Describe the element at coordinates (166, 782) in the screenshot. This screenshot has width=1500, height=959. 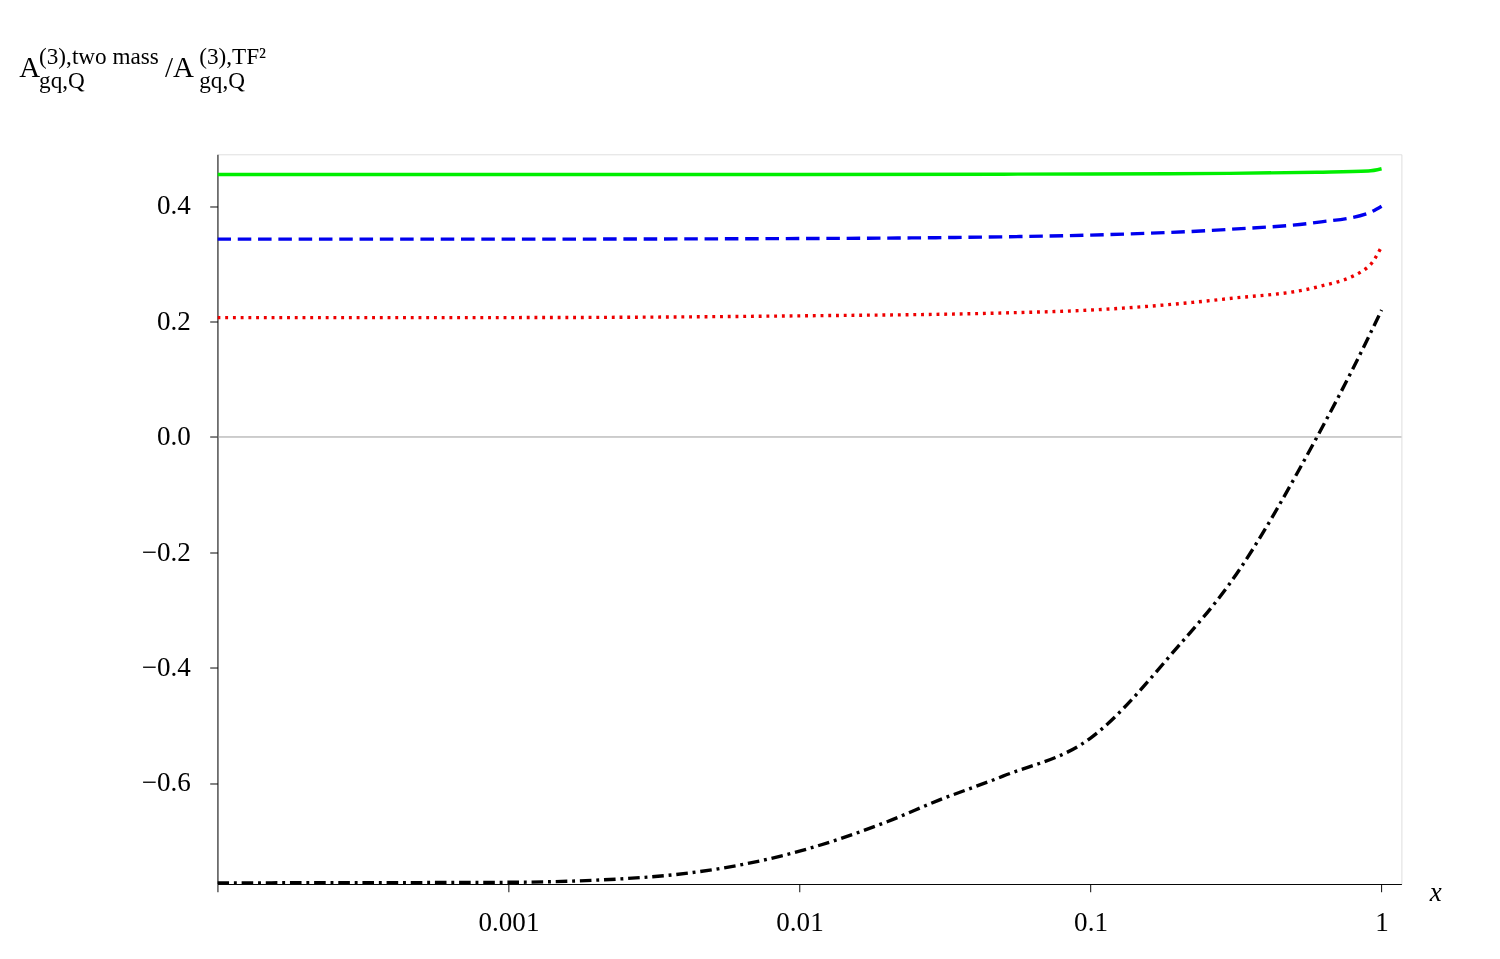
I see `y-tick-label: −0.6` at that location.